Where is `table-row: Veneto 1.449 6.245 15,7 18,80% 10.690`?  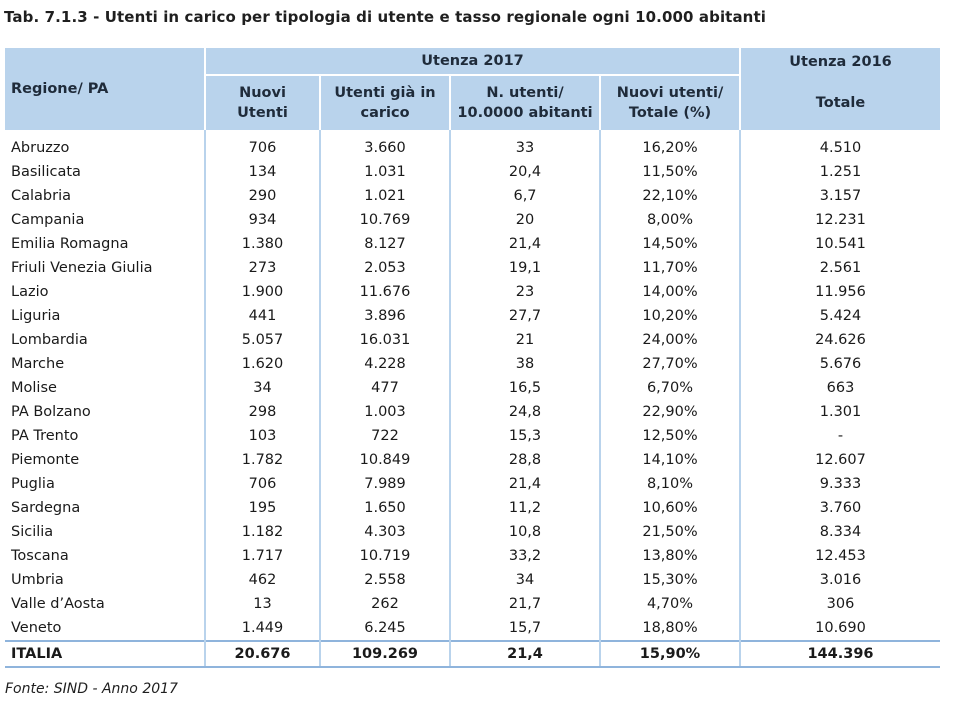 table-row: Veneto 1.449 6.245 15,7 18,80% 10.690 is located at coordinates (472, 628).